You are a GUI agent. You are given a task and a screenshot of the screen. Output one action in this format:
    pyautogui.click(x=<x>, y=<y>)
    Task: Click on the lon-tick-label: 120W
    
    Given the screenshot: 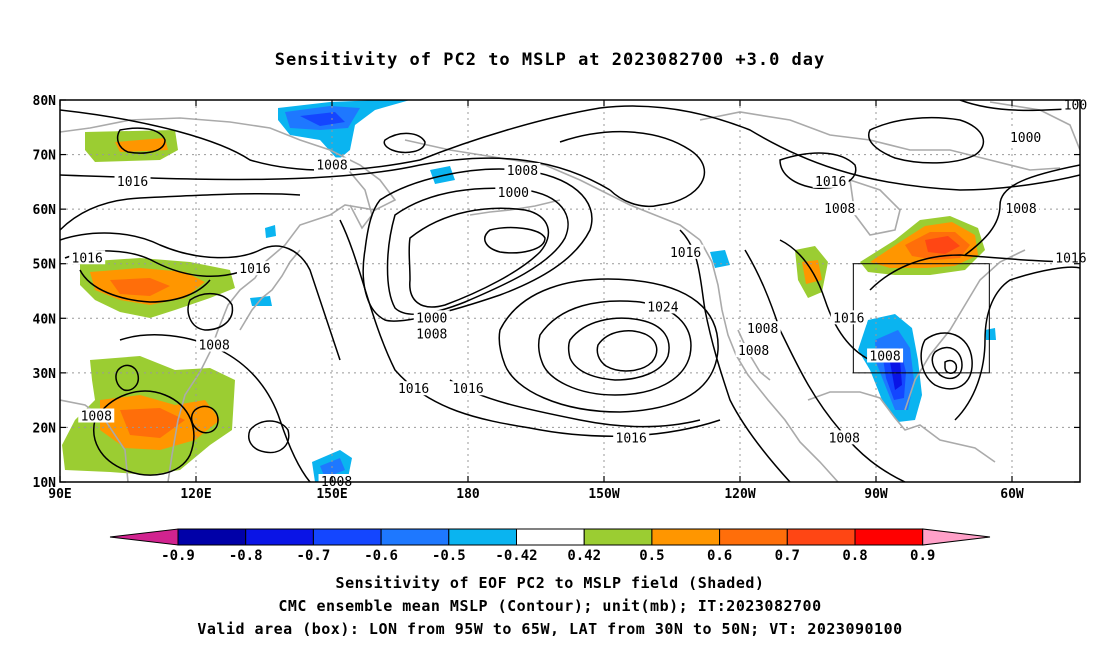 What is the action you would take?
    pyautogui.click(x=739, y=494)
    